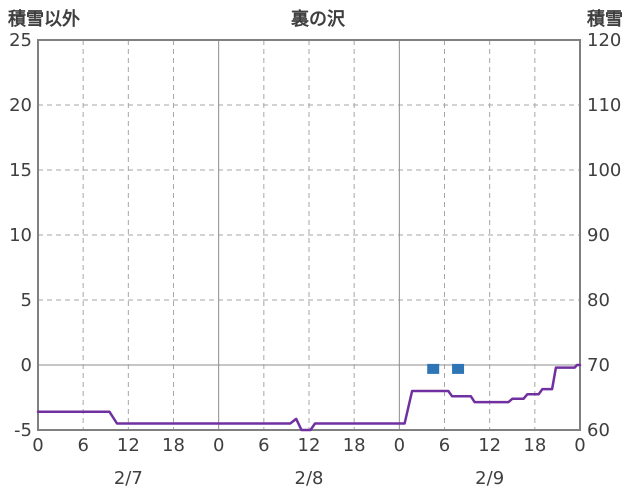 The image size is (636, 501). Describe the element at coordinates (598, 300) in the screenshot. I see `right-axis-tick: 80` at that location.